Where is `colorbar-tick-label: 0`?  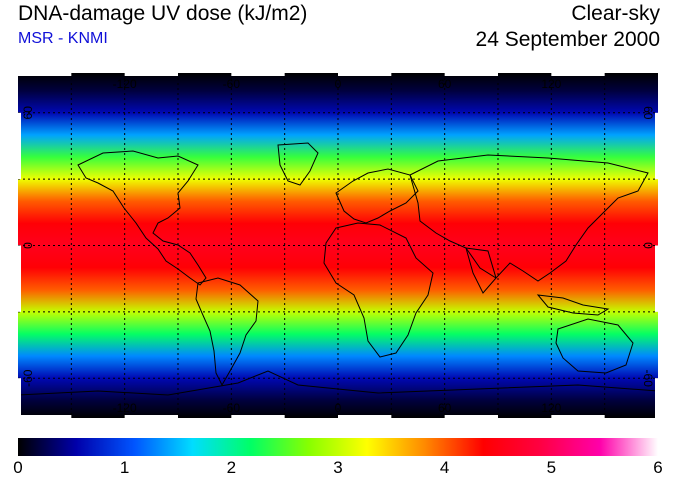 colorbar-tick-label: 0 is located at coordinates (18, 467).